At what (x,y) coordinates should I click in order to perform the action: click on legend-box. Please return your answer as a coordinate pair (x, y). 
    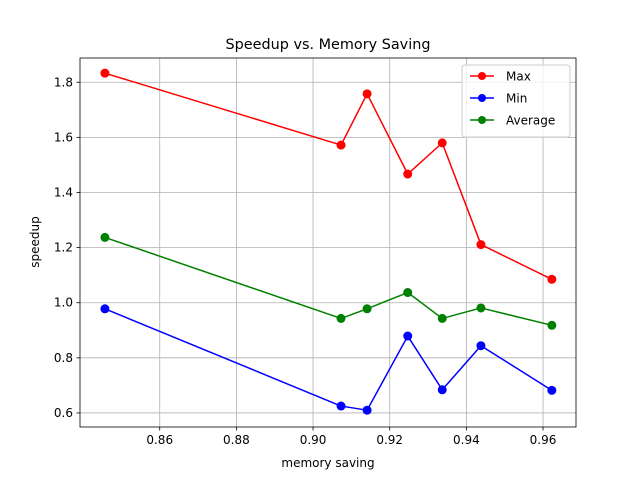
    Looking at the image, I should click on (516, 101).